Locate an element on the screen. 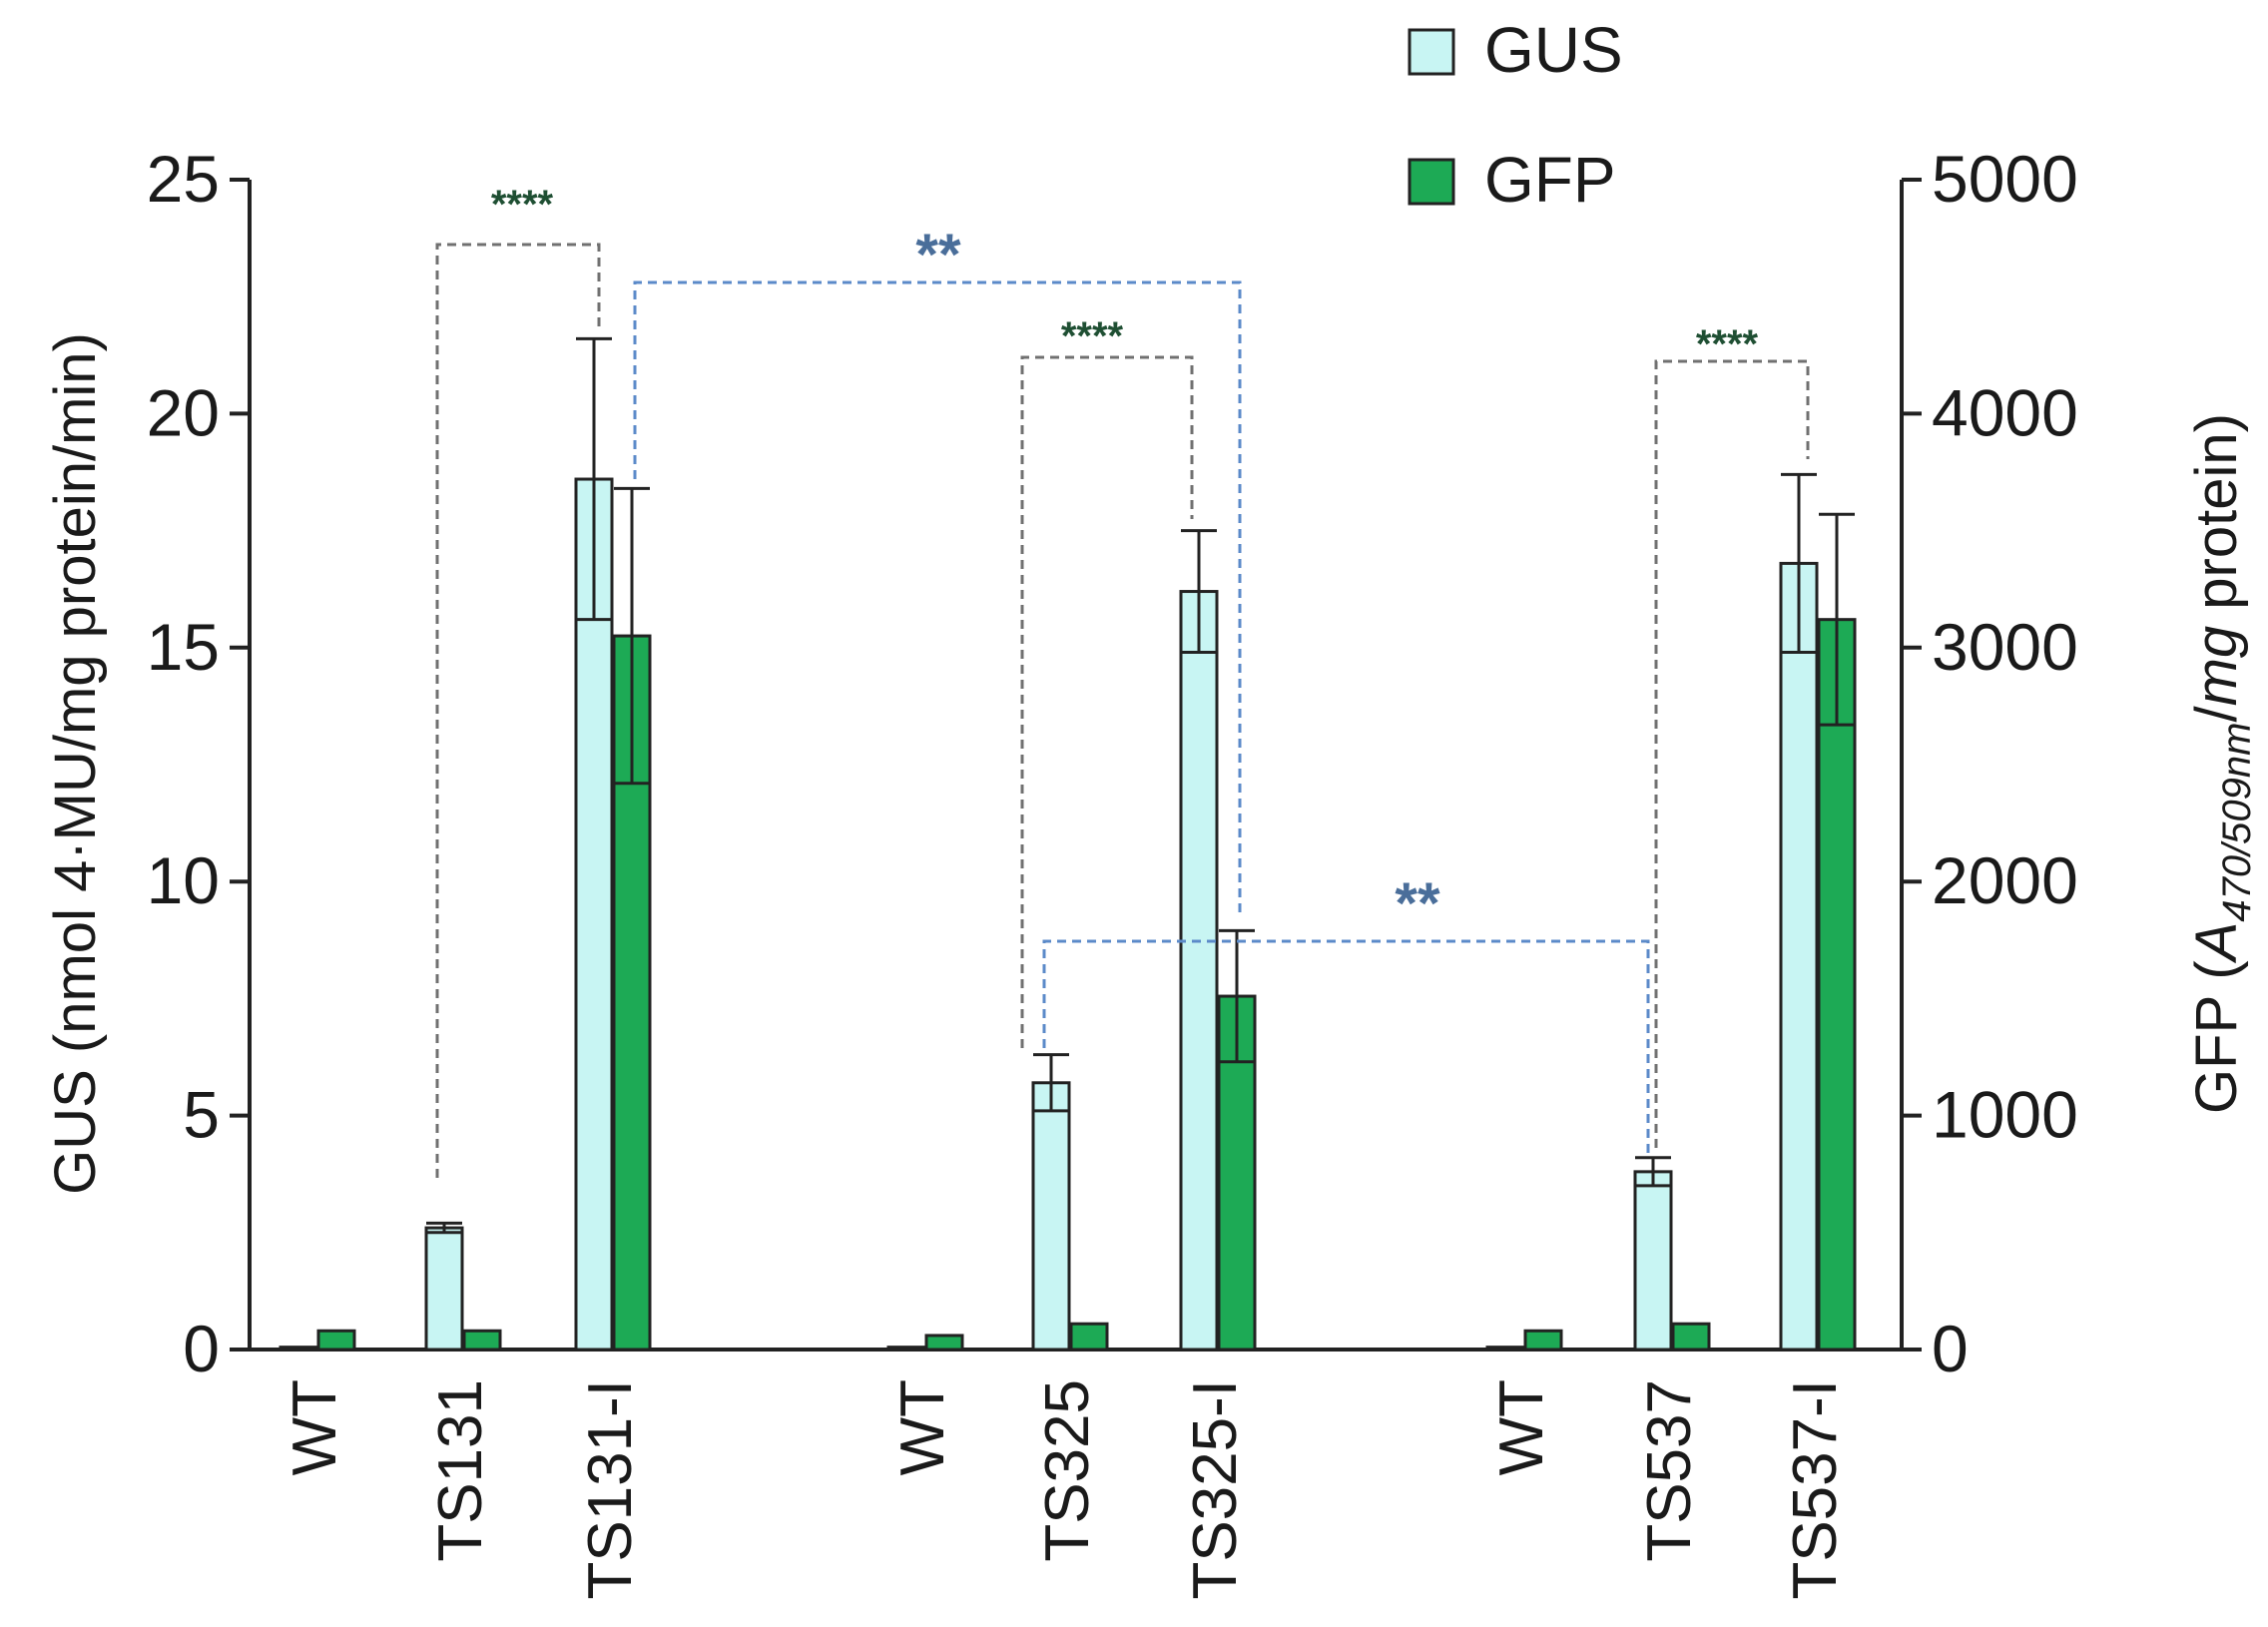 The image size is (2268, 1627). left-tick-label: 10 is located at coordinates (183, 880).